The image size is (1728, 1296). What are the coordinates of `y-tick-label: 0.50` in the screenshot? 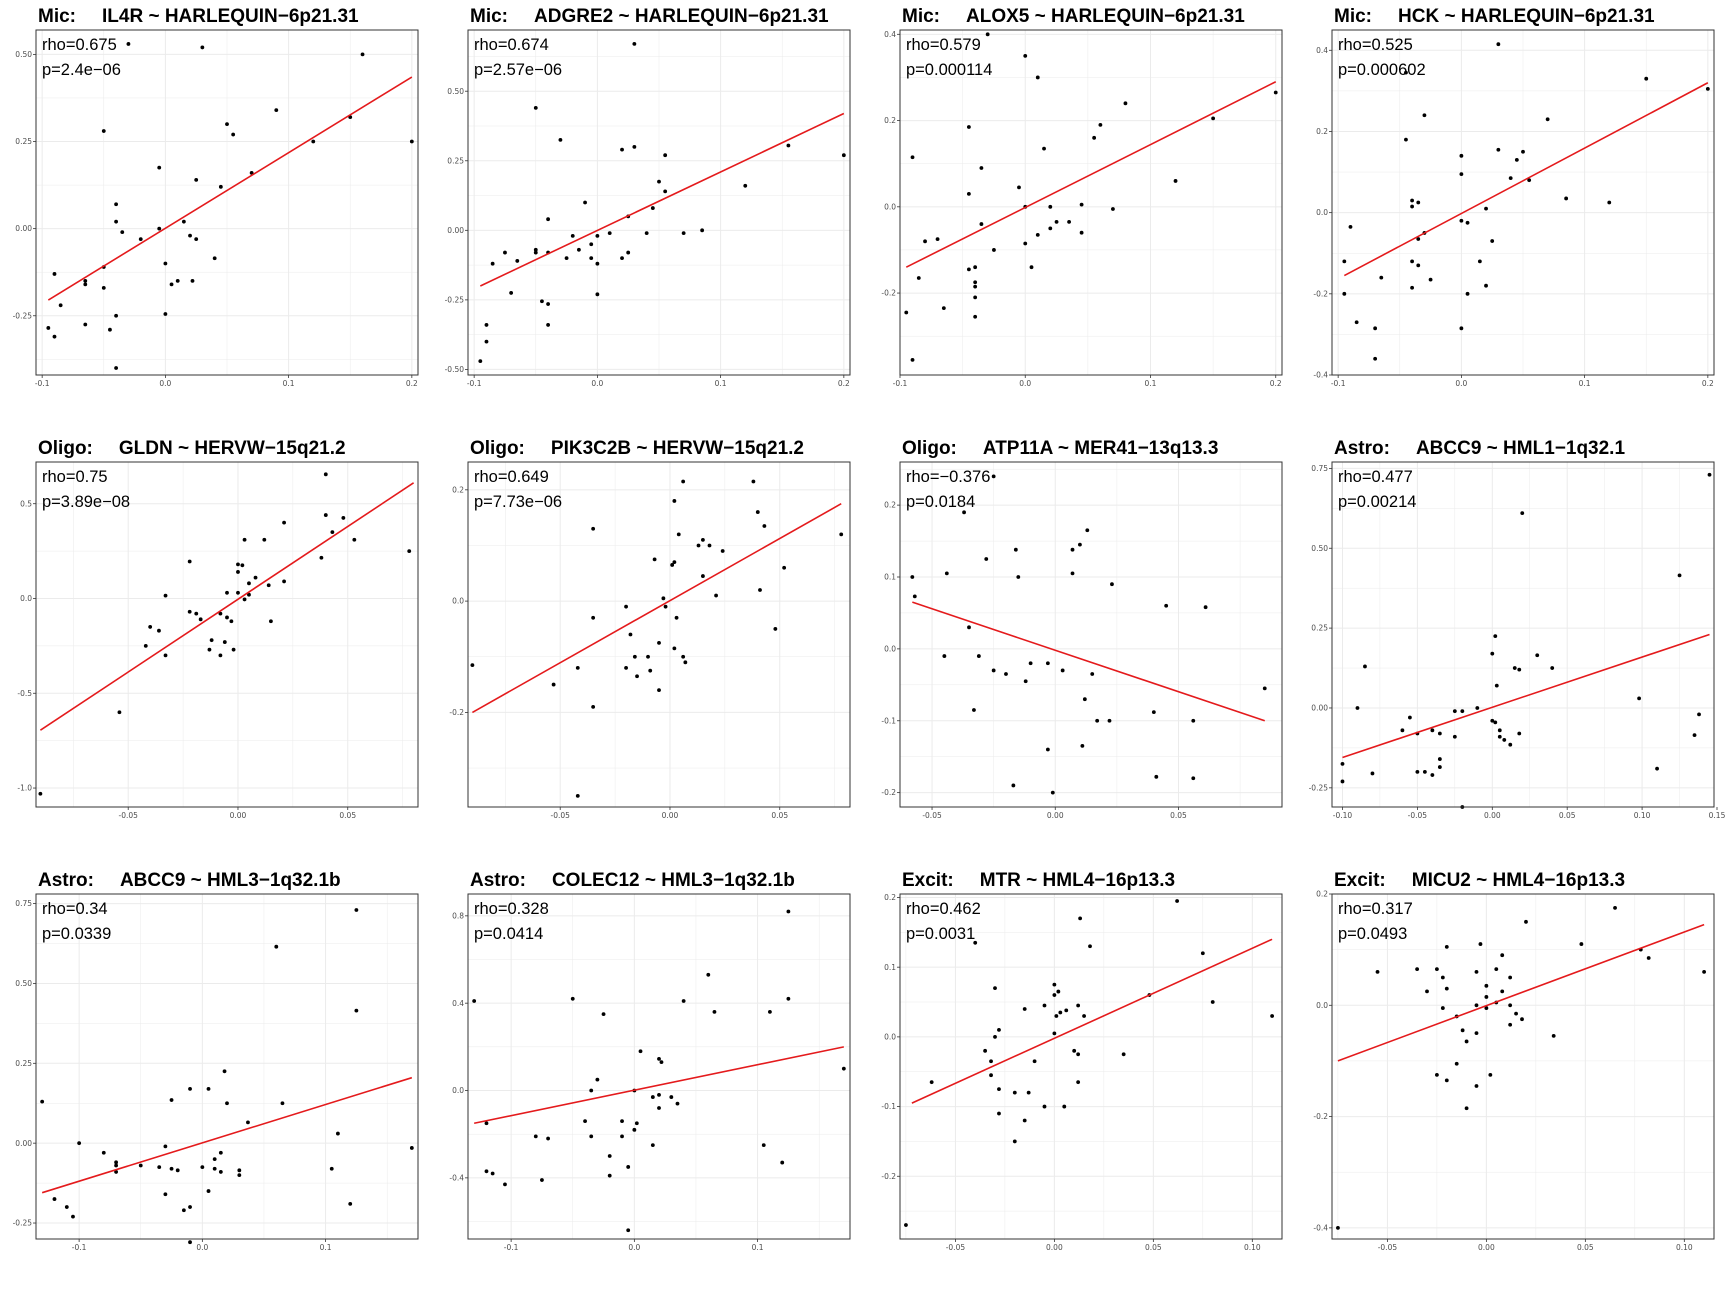 It's located at (23, 983).